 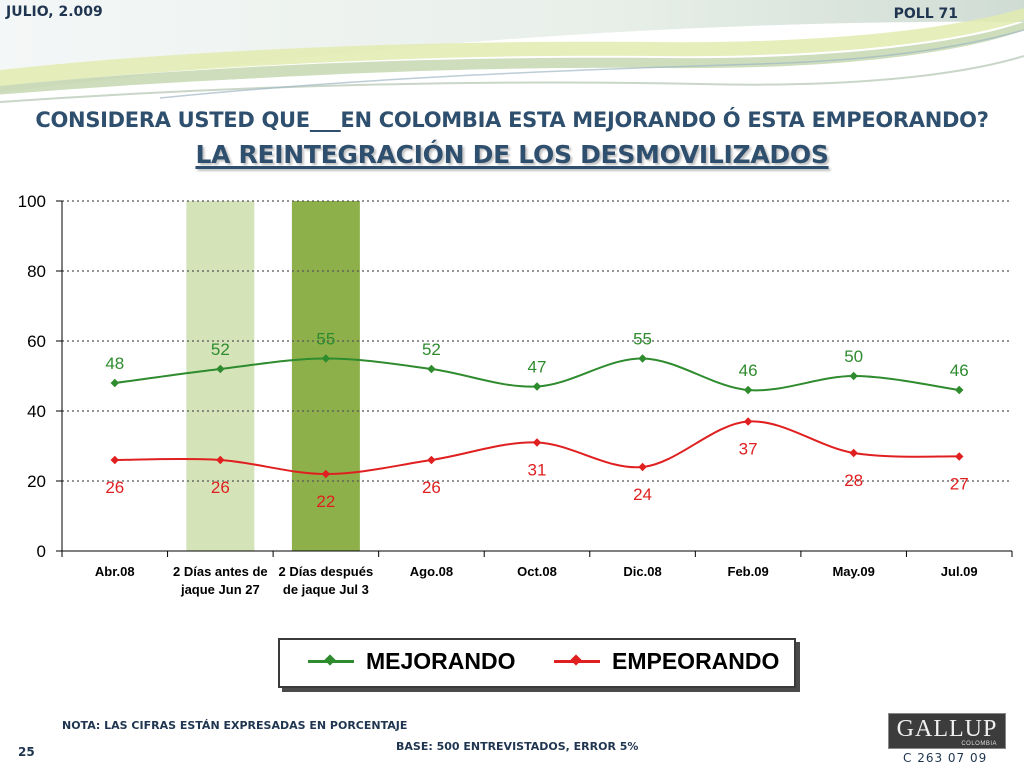 What do you see at coordinates (642, 339) in the screenshot?
I see `data-label-mejorando-5: 55` at bounding box center [642, 339].